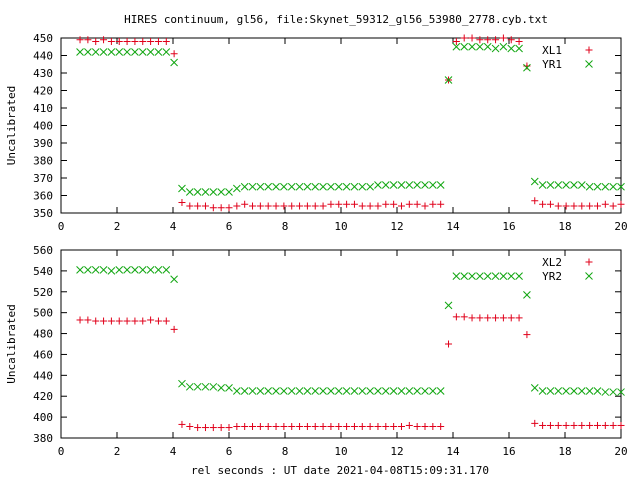  Describe the element at coordinates (43, 178) in the screenshot. I see `y-tick-label: 370` at that location.